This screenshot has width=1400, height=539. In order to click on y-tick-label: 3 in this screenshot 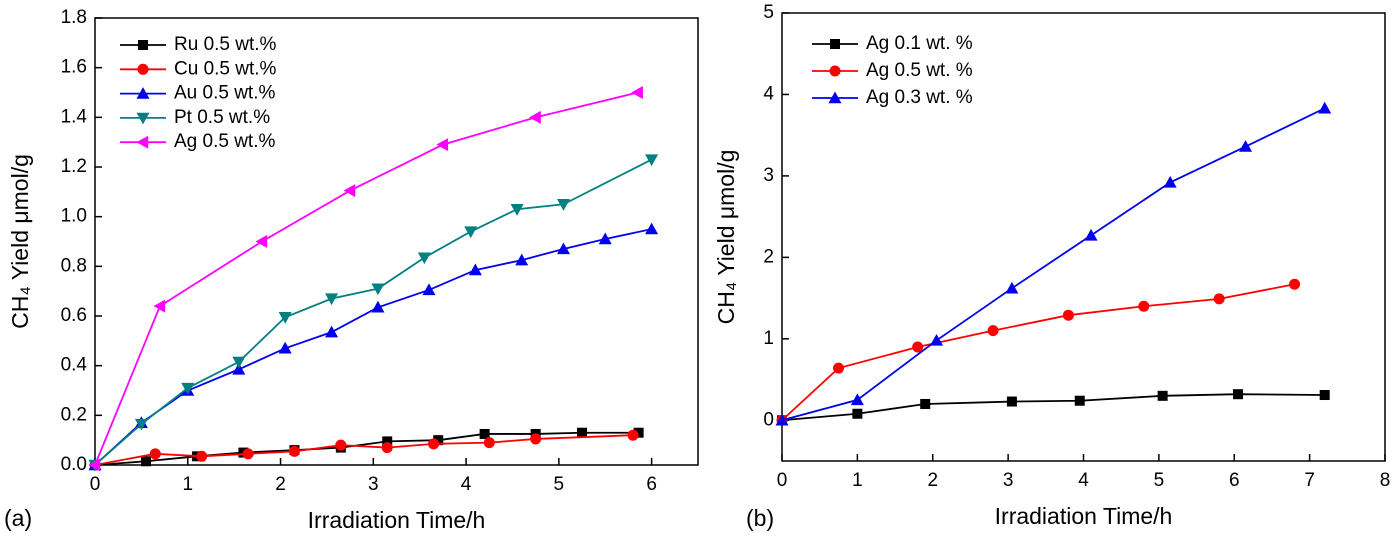, I will do `click(768, 175)`.